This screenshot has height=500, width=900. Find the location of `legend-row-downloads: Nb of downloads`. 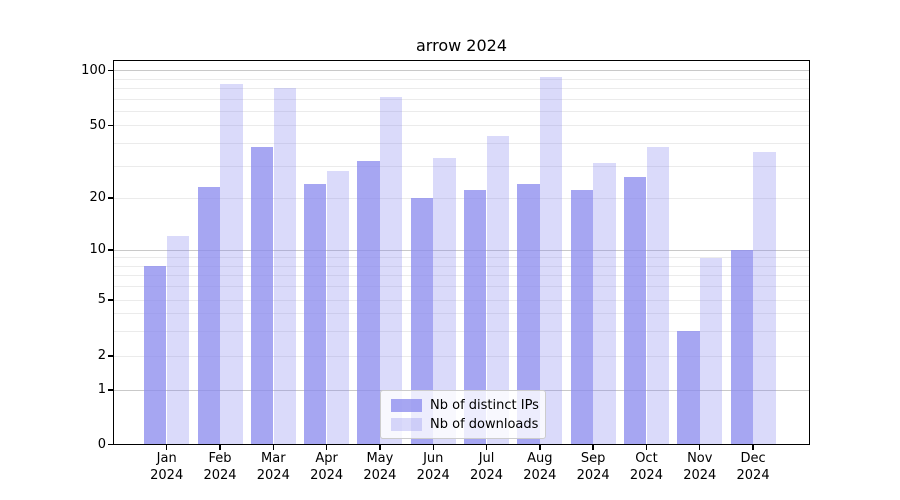

legend-row-downloads: Nb of downloads is located at coordinates (463, 424).